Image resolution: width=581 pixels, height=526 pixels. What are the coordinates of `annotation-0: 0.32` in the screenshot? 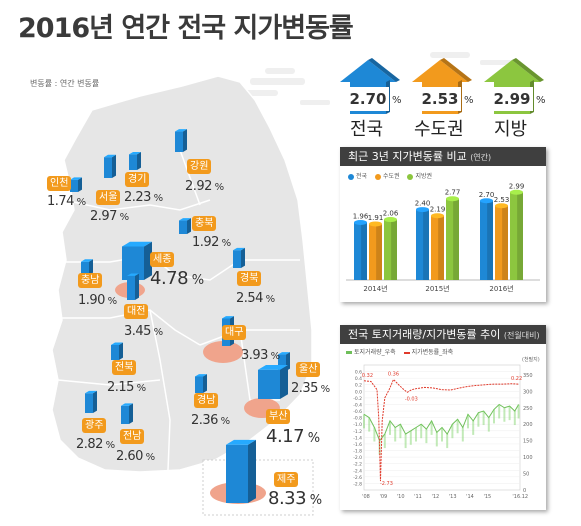 It's located at (367, 376).